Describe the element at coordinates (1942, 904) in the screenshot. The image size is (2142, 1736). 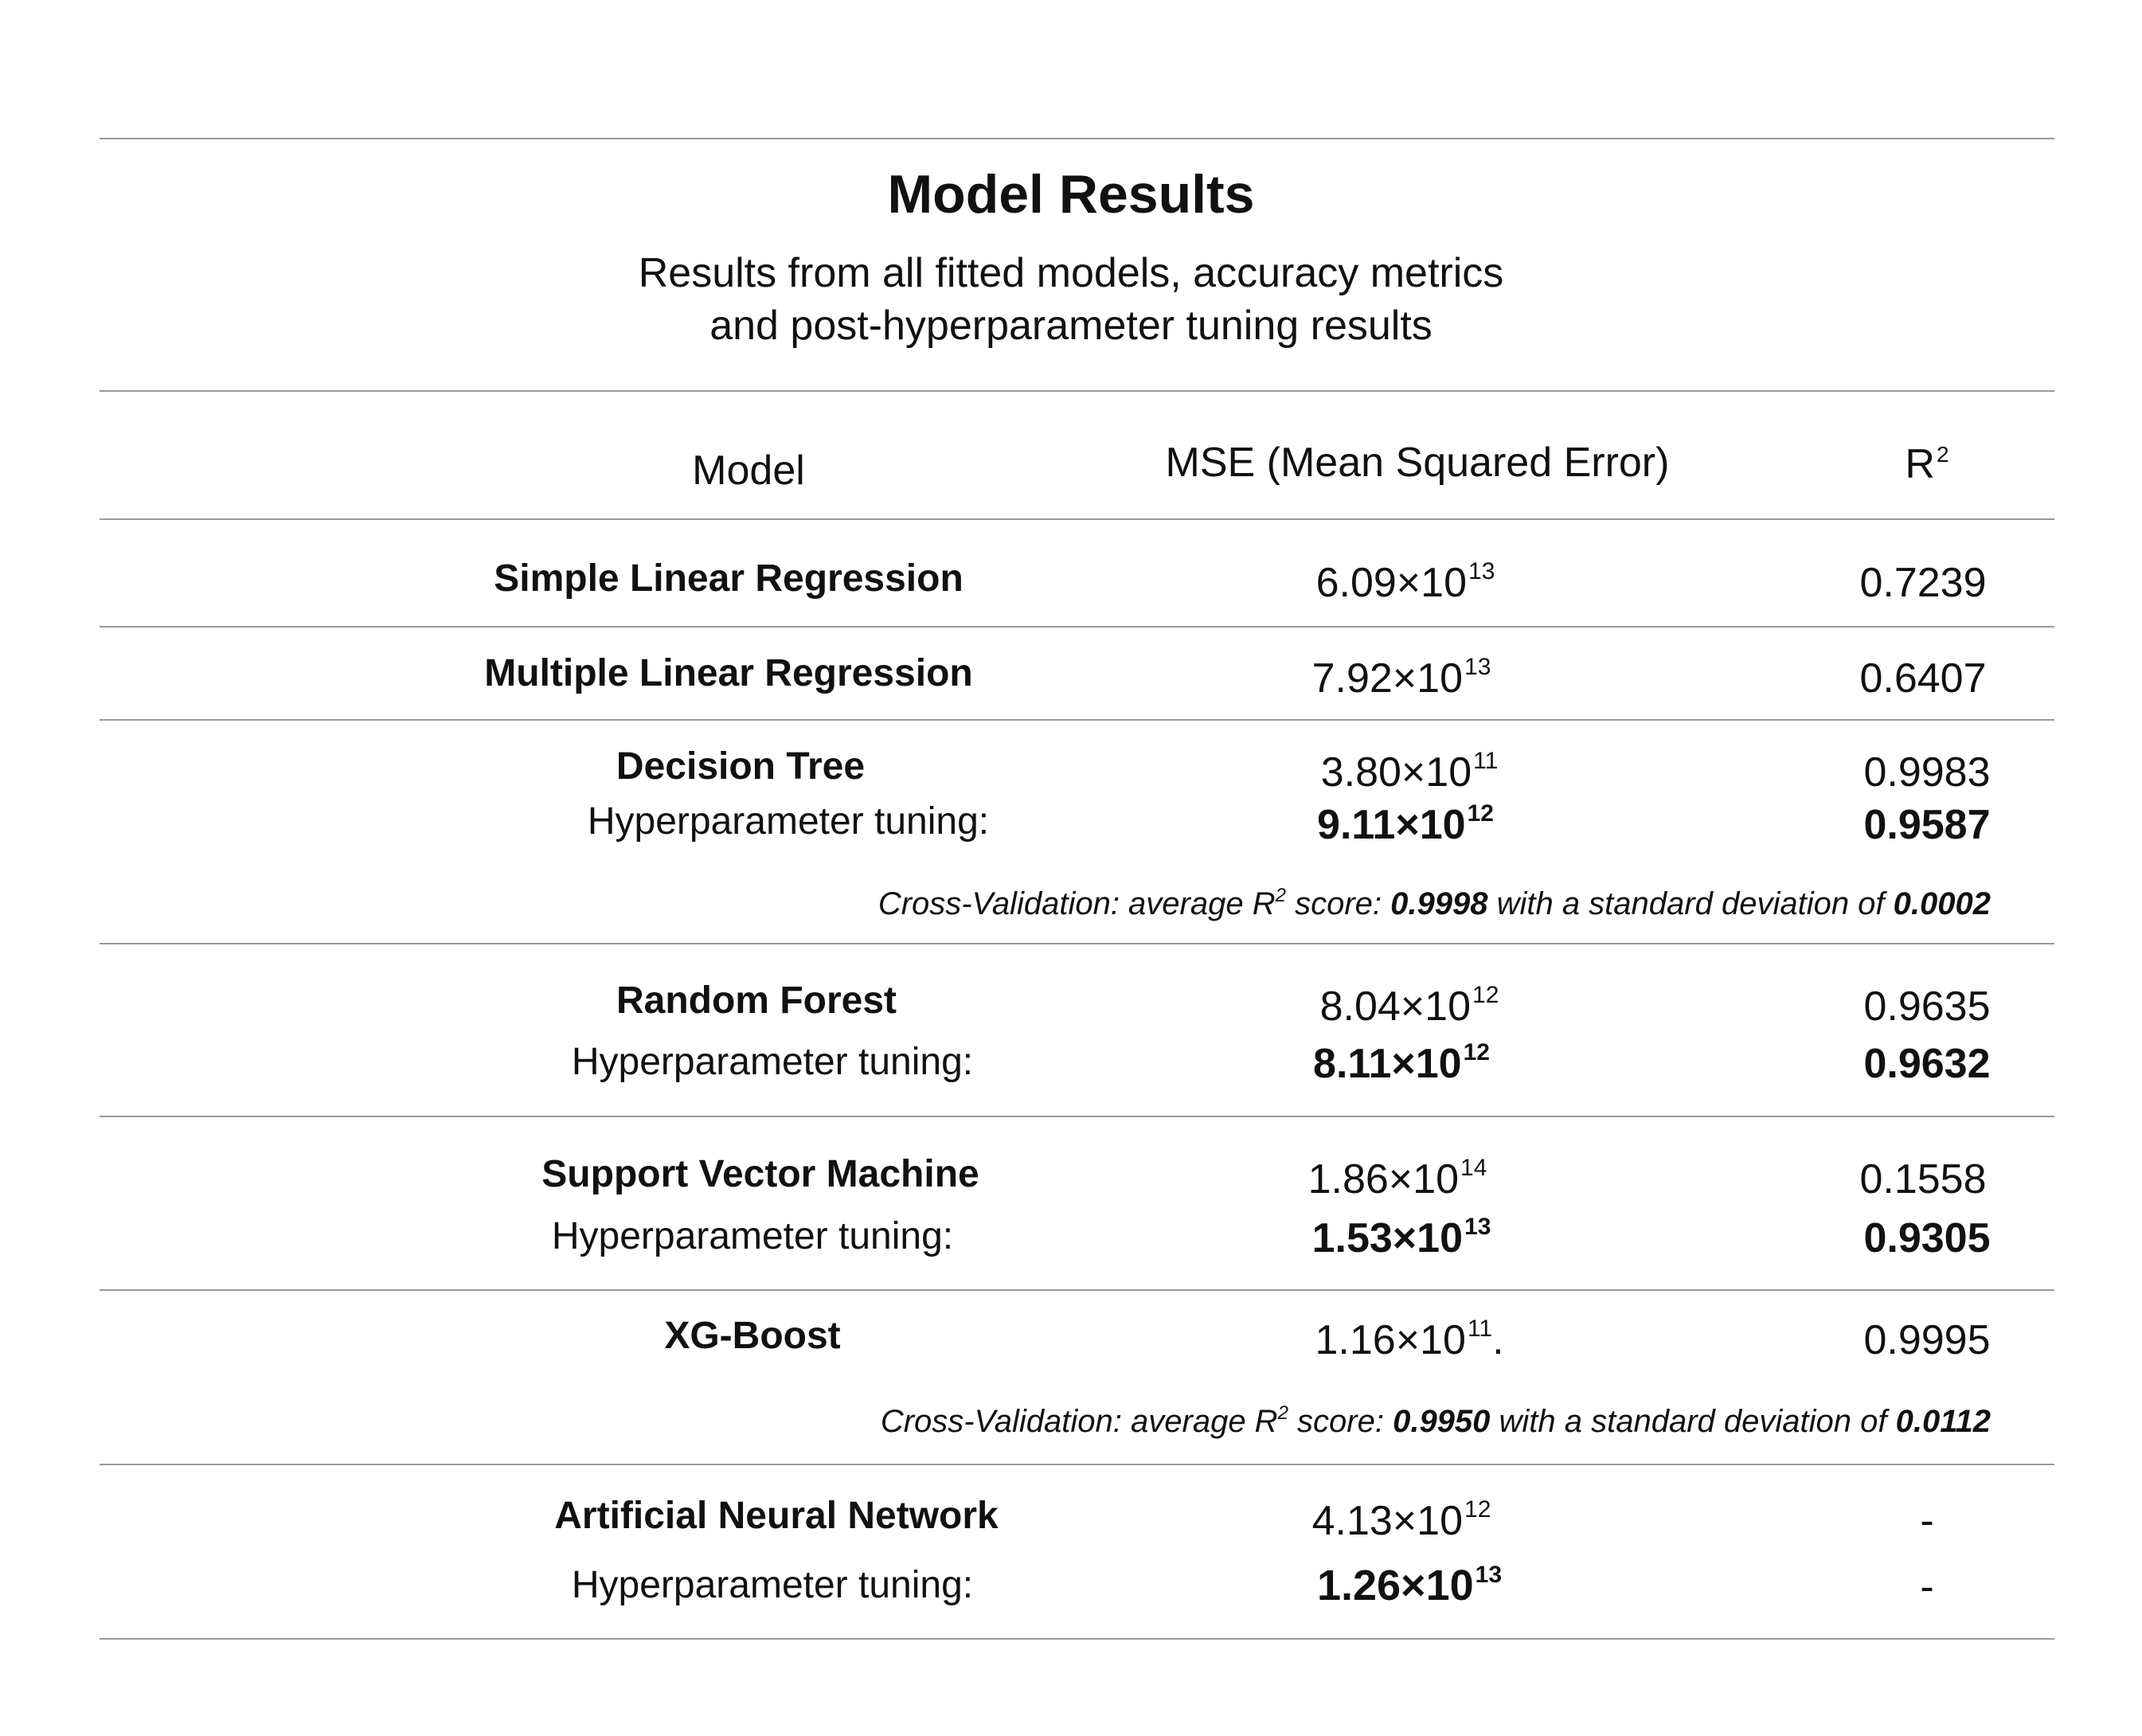
I see `cv-std: 0.0002` at that location.